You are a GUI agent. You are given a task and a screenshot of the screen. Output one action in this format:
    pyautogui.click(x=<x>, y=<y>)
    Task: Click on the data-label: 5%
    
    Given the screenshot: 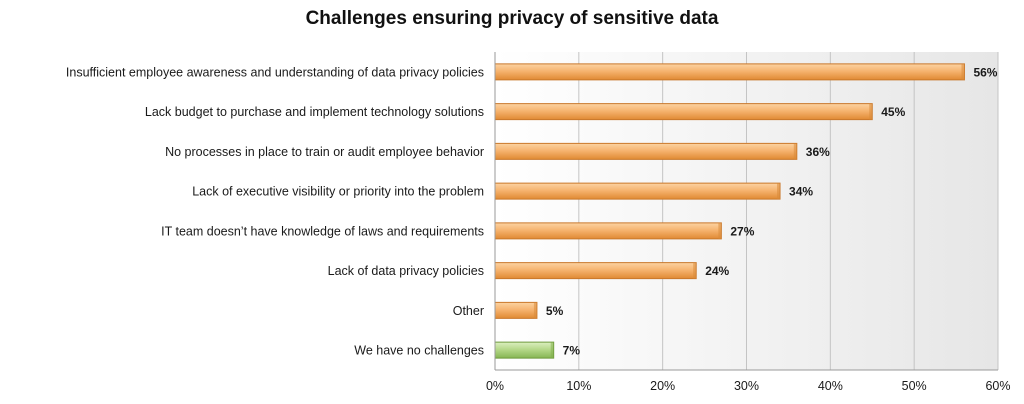 What is the action you would take?
    pyautogui.click(x=555, y=311)
    